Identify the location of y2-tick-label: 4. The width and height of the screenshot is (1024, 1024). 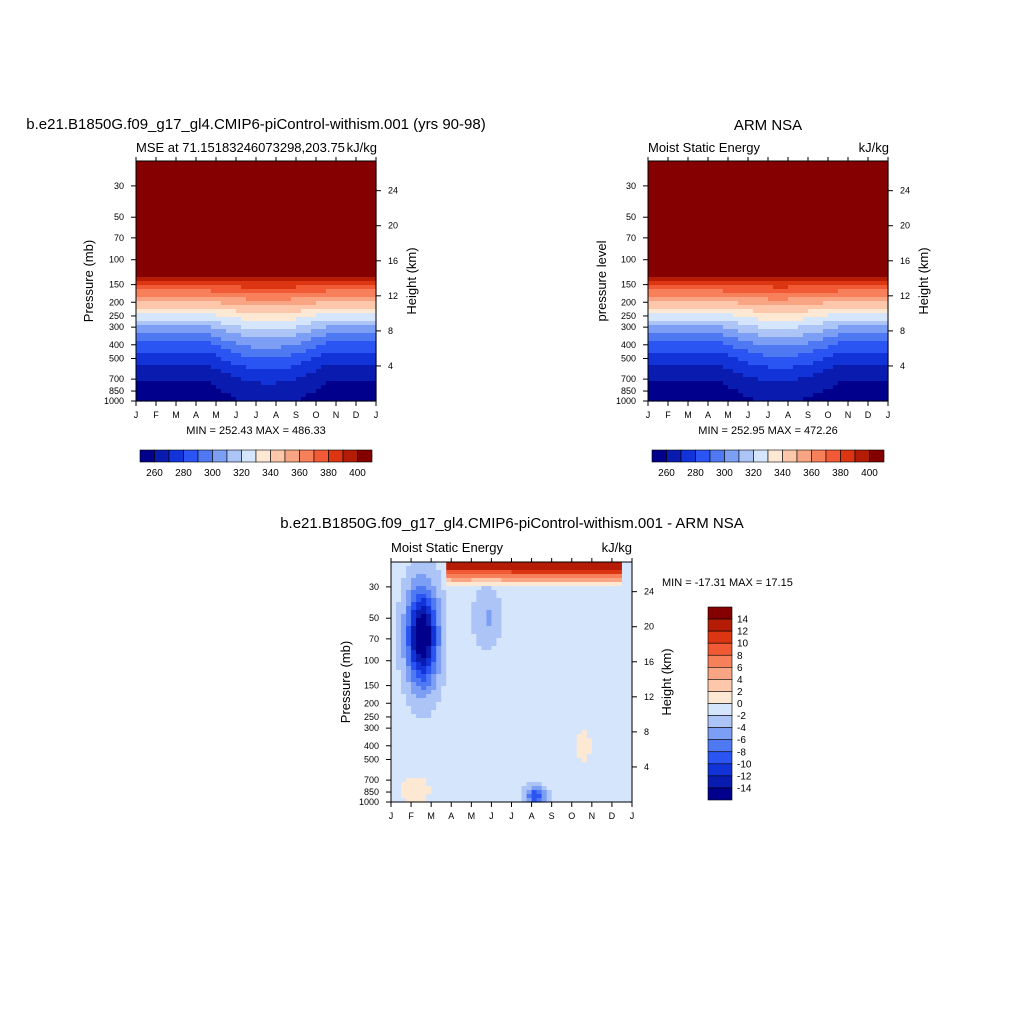
(390, 366).